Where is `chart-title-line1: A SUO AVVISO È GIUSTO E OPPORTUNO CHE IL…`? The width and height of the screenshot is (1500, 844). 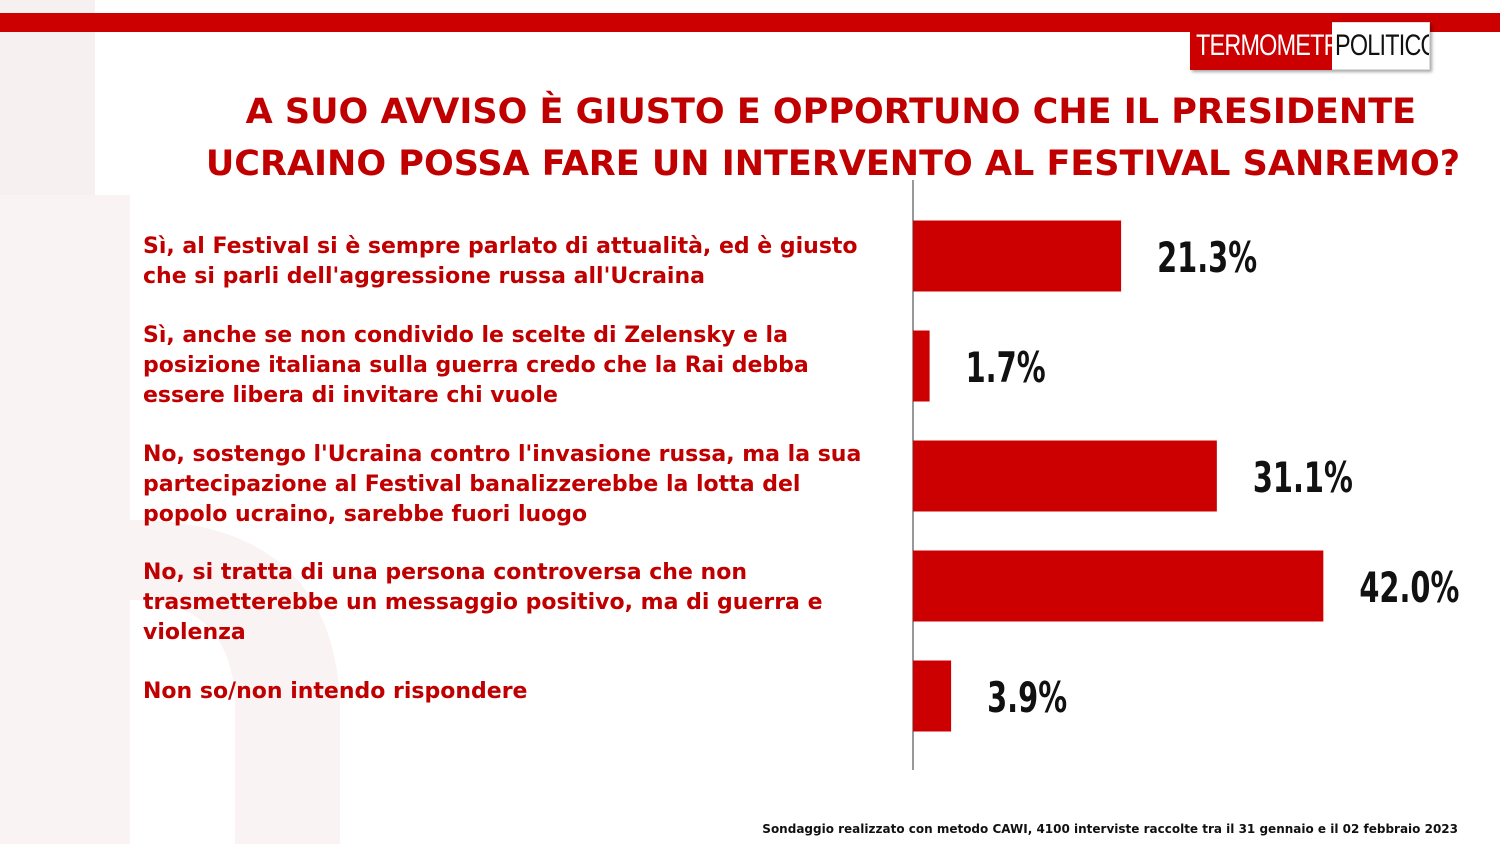
chart-title-line1: A SUO AVVISO È GIUSTO E OPPORTUNO CHE IL… is located at coordinates (830, 112).